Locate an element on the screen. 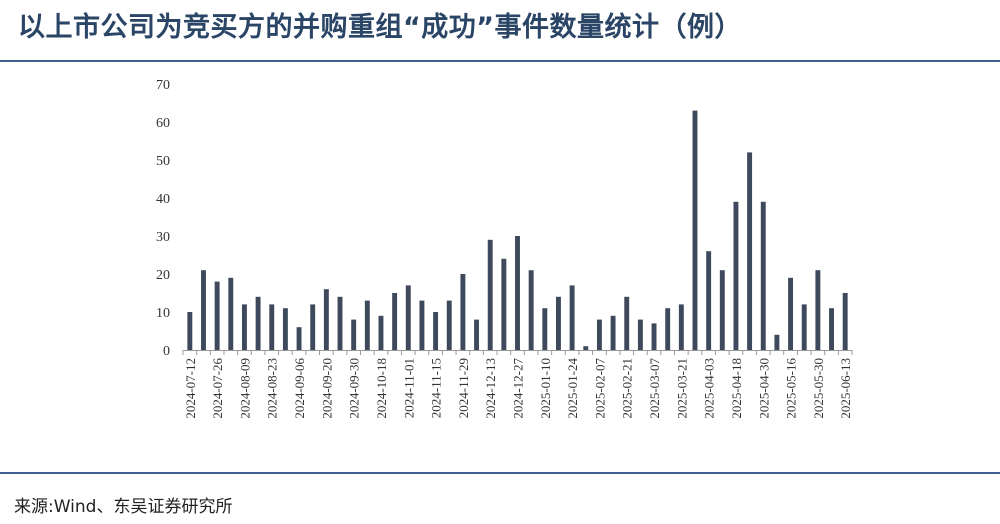 Image resolution: width=1000 pixels, height=524 pixels. x-tick-label: 2024-10-18 is located at coordinates (381, 388).